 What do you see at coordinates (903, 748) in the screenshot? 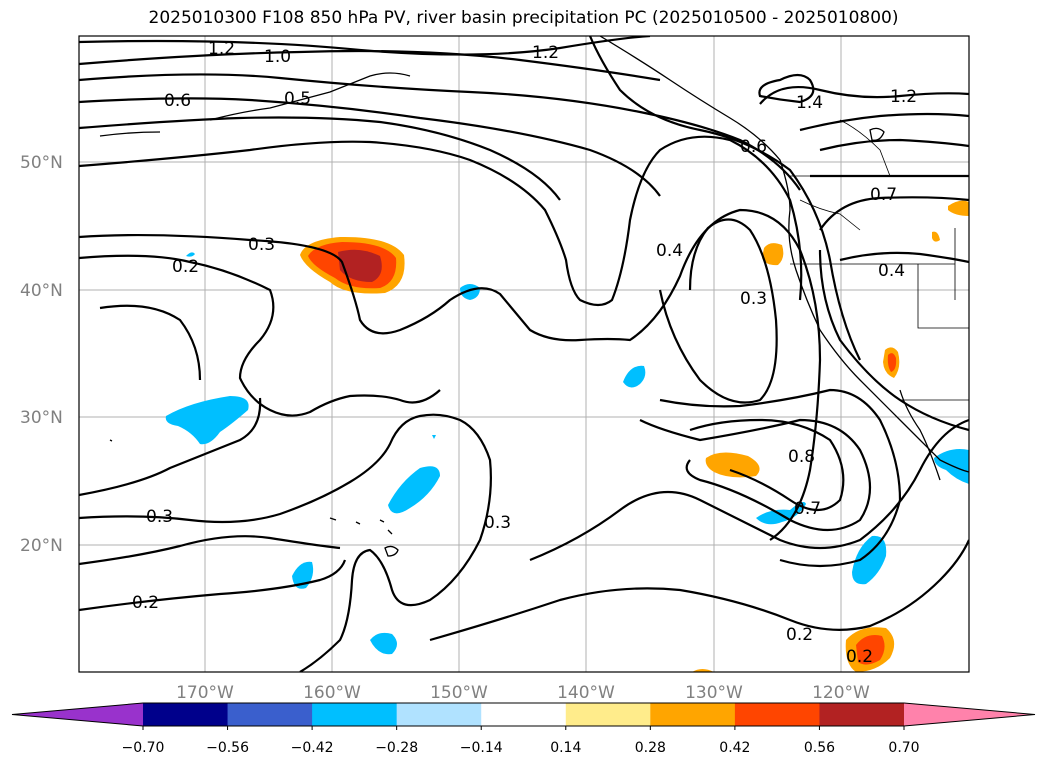
I see `colorbar-tick-label: 0.70` at bounding box center [903, 748].